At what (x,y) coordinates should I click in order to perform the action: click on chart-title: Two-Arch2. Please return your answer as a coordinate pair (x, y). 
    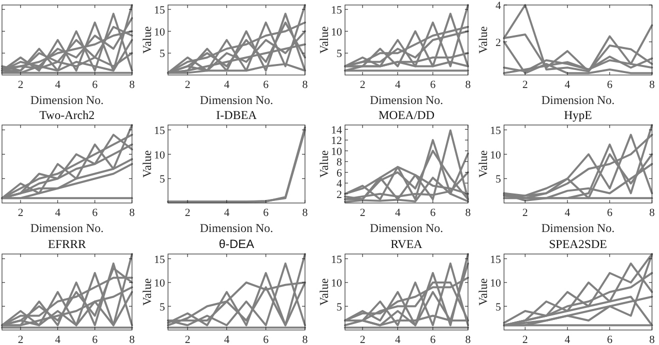
    Looking at the image, I should click on (67, 115).